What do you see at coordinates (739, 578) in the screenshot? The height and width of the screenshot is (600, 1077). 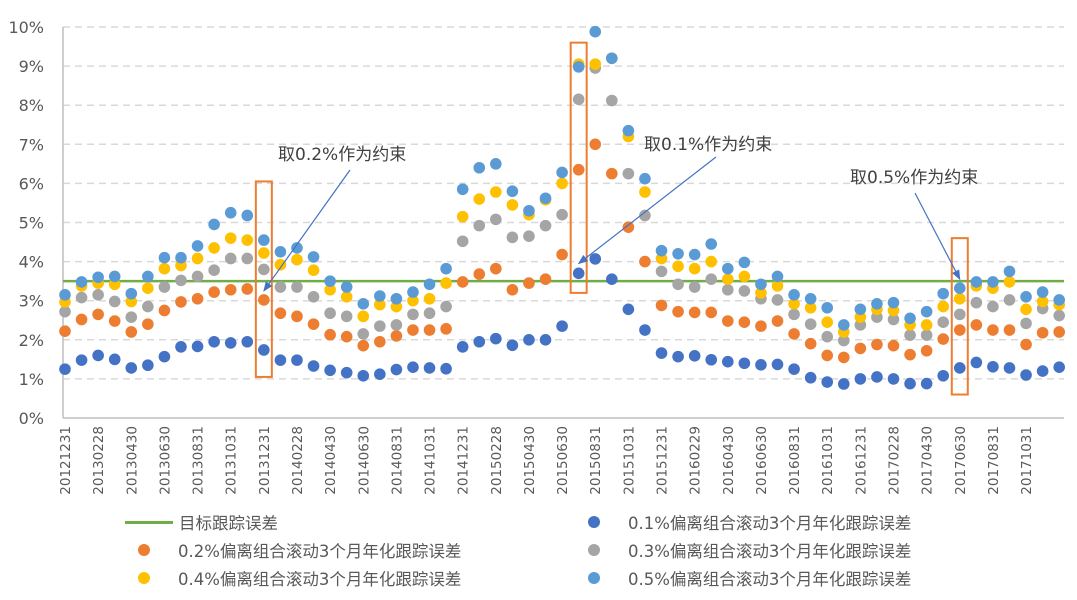 I see `legend-item-0-5pct: 0.5%偏离组合滚动3个月年化跟踪误差` at bounding box center [739, 578].